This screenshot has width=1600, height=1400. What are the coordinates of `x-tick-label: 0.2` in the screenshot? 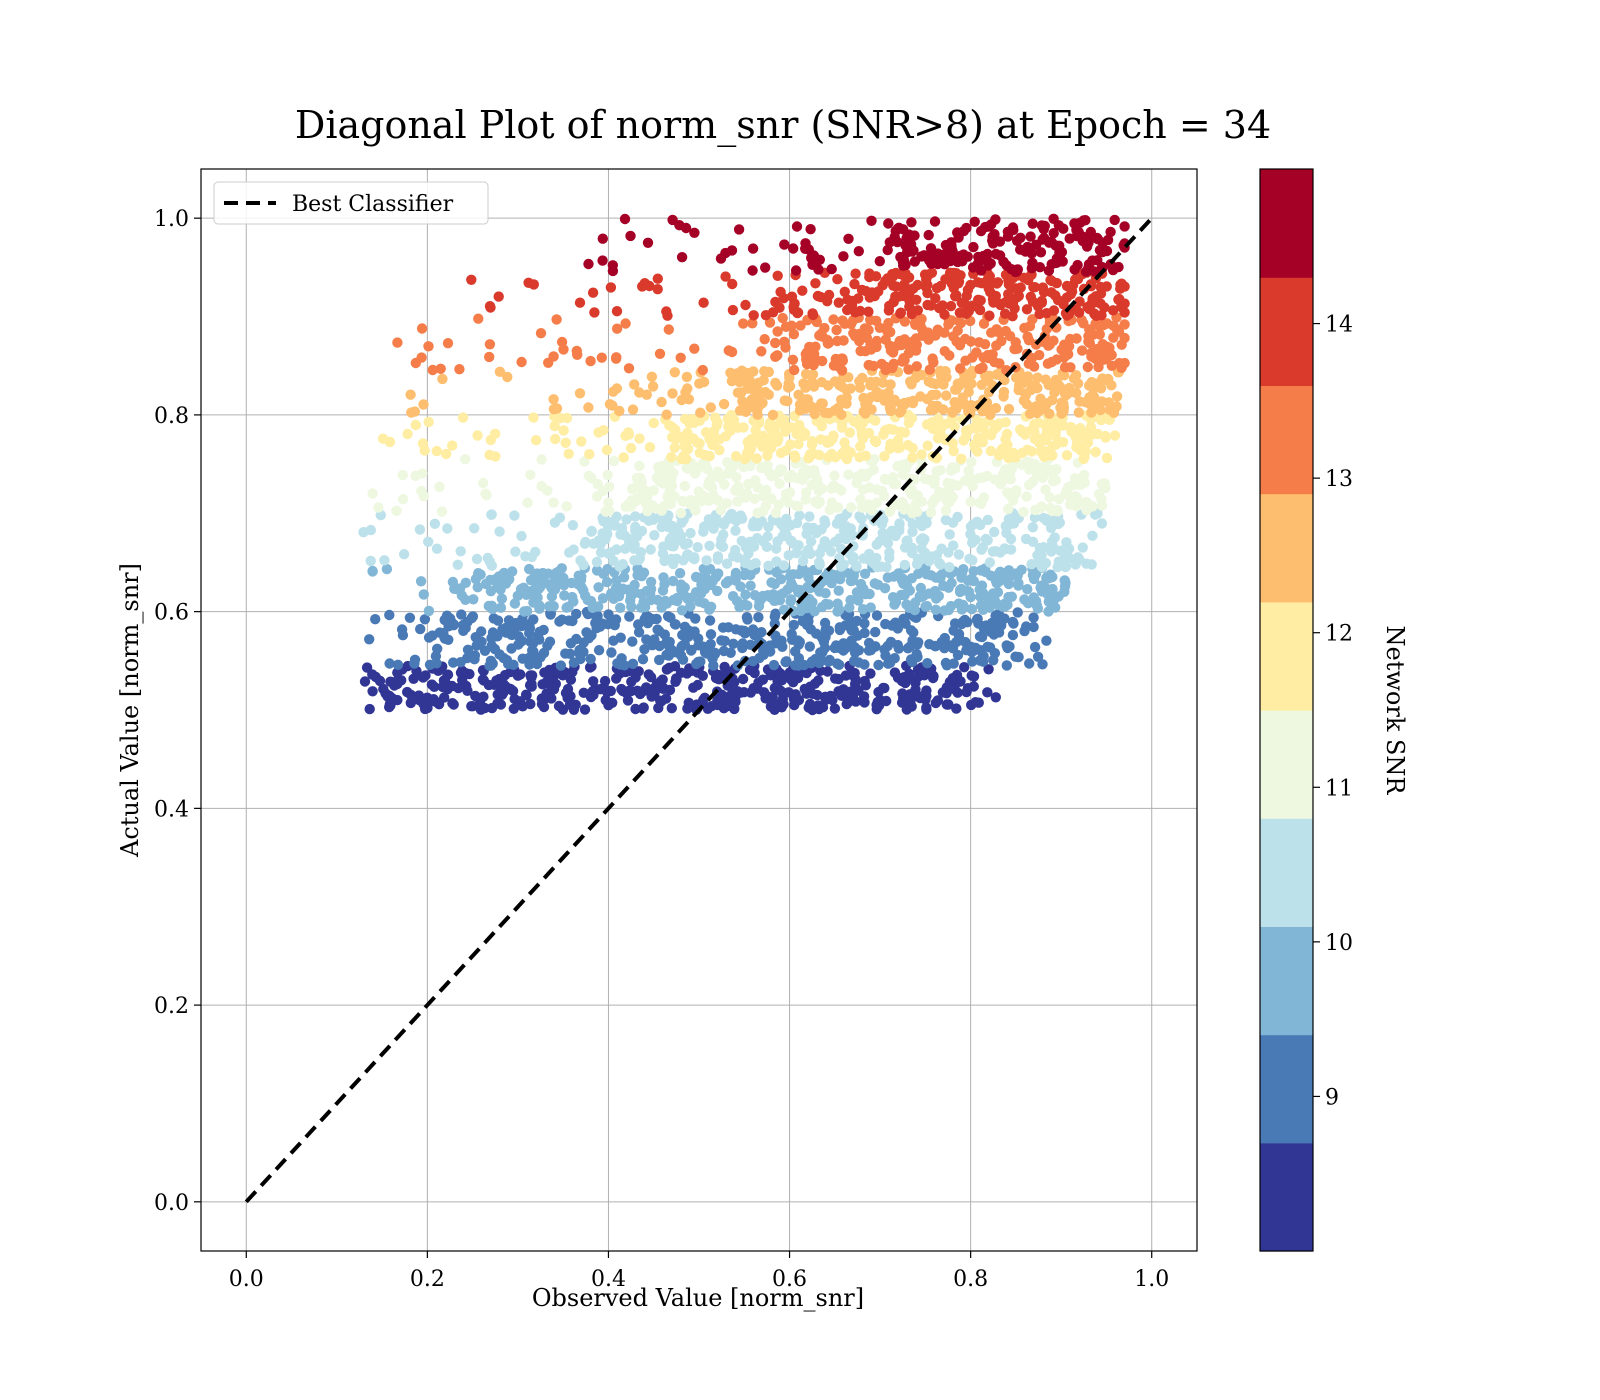 It's located at (427, 1279).